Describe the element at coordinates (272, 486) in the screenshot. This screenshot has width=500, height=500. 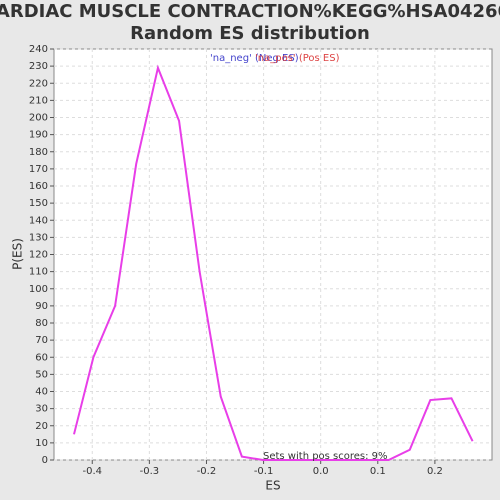
I see `x-axis-label: ES` at that location.